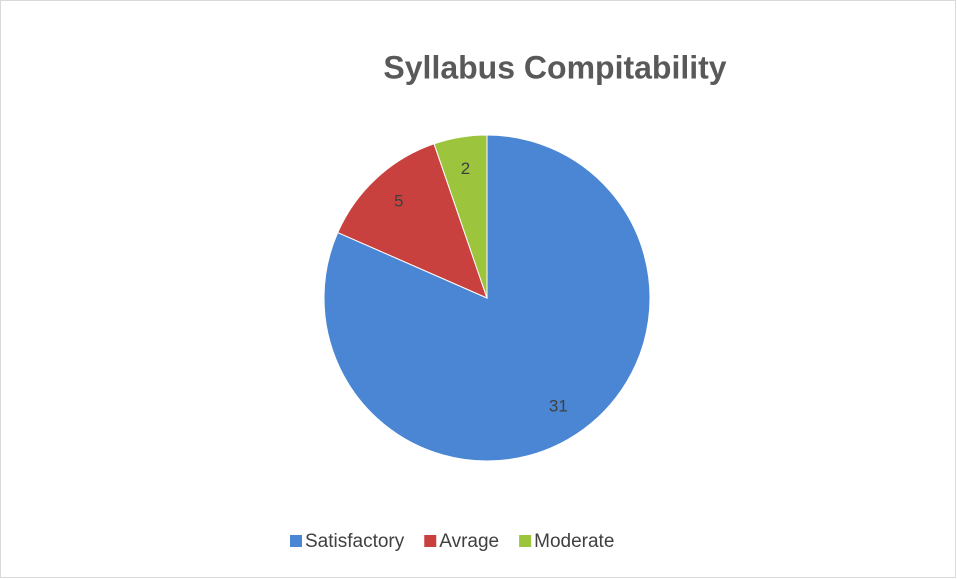  What do you see at coordinates (574, 541) in the screenshot?
I see `legend-label: Moderate` at bounding box center [574, 541].